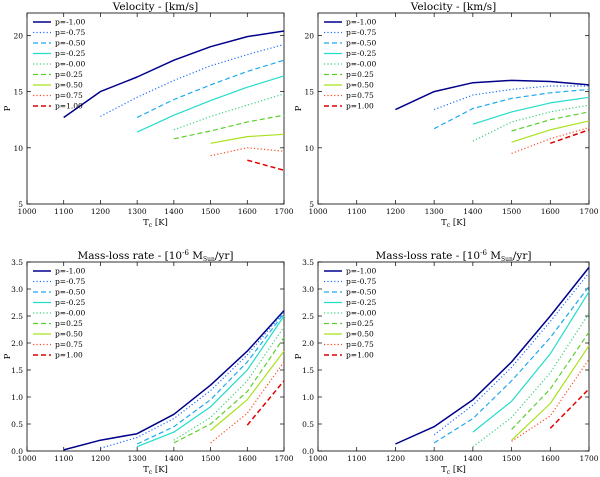 The height and width of the screenshot is (477, 600). What do you see at coordinates (17, 262) in the screenshot?
I see `y-tick-label: 3.5` at bounding box center [17, 262].